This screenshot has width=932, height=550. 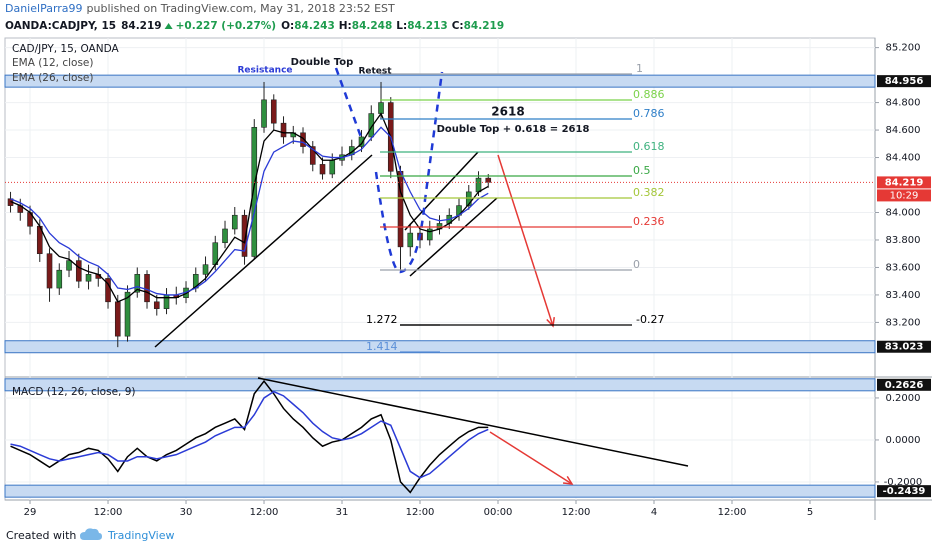 What do you see at coordinates (484, 26) in the screenshot?
I see `ohlc-value: 84.219` at bounding box center [484, 26].